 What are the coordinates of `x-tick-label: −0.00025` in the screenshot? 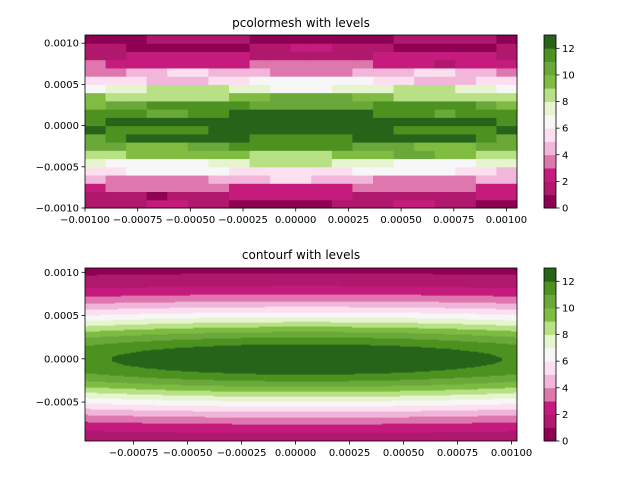 It's located at (242, 453).